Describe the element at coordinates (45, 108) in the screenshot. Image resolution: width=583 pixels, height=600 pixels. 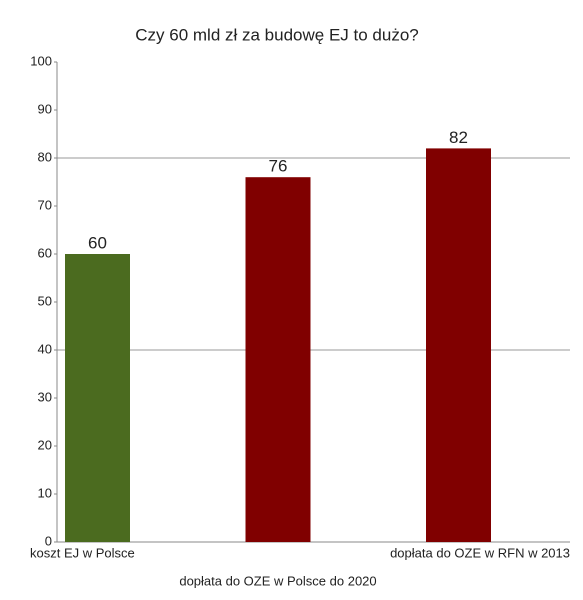
I see `y-tick-label: 90` at that location.